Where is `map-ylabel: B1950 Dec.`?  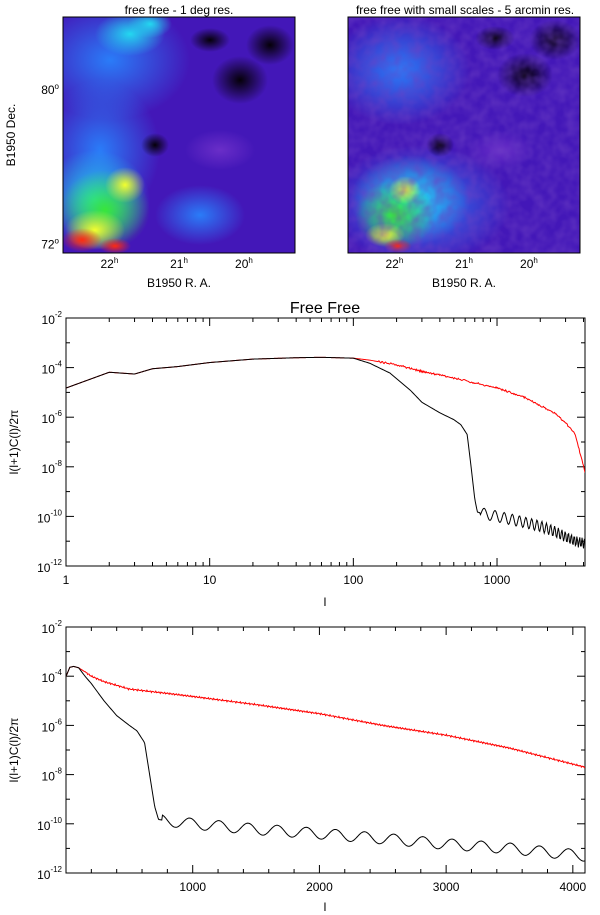 map-ylabel: B1950 Dec. is located at coordinates (11, 135).